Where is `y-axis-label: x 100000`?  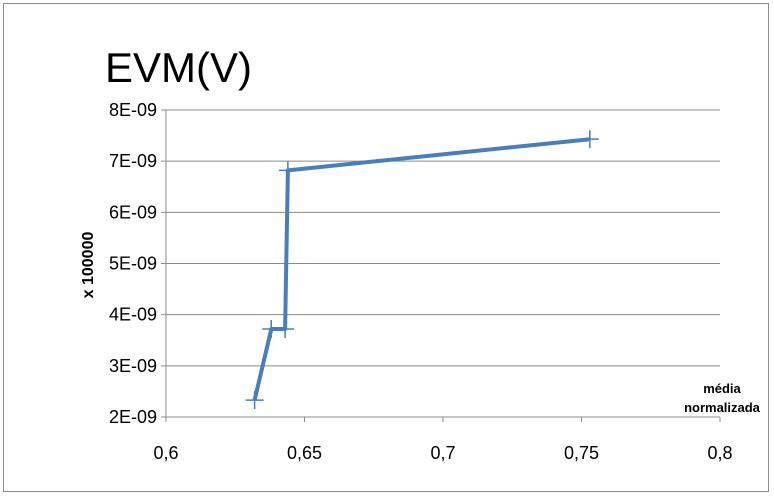
y-axis-label: x 100000 is located at coordinates (88, 265).